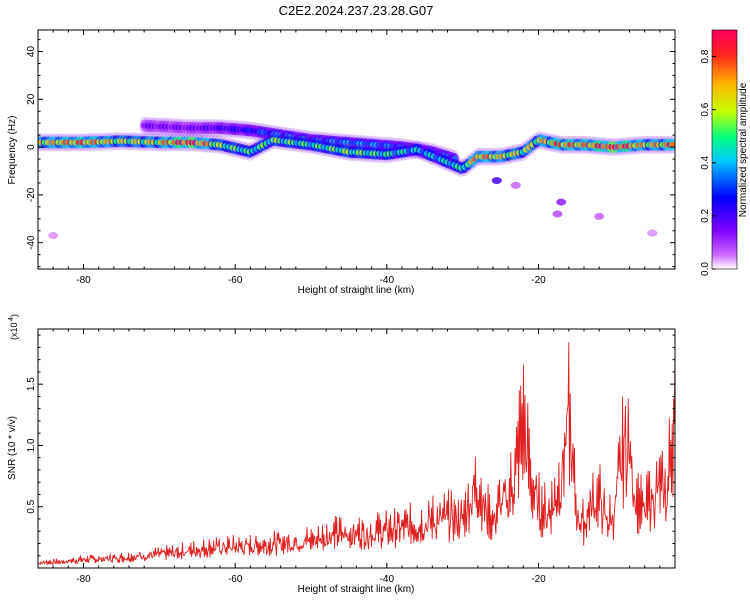 The image size is (750, 600). Describe the element at coordinates (672, 144) in the screenshot. I see `spectrogram-main-ridge-core` at that location.